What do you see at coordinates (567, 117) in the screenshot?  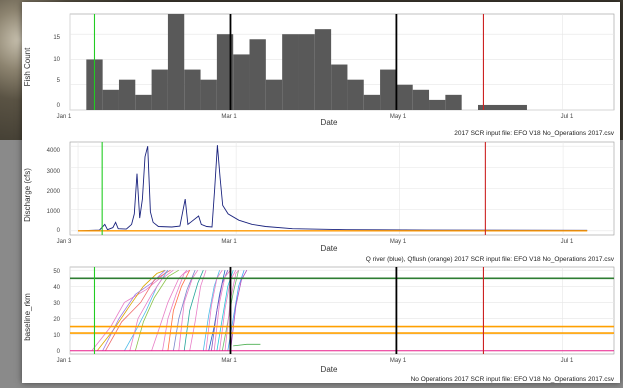 I see `panel1-xtick-jul: Jul 1` at bounding box center [567, 117].